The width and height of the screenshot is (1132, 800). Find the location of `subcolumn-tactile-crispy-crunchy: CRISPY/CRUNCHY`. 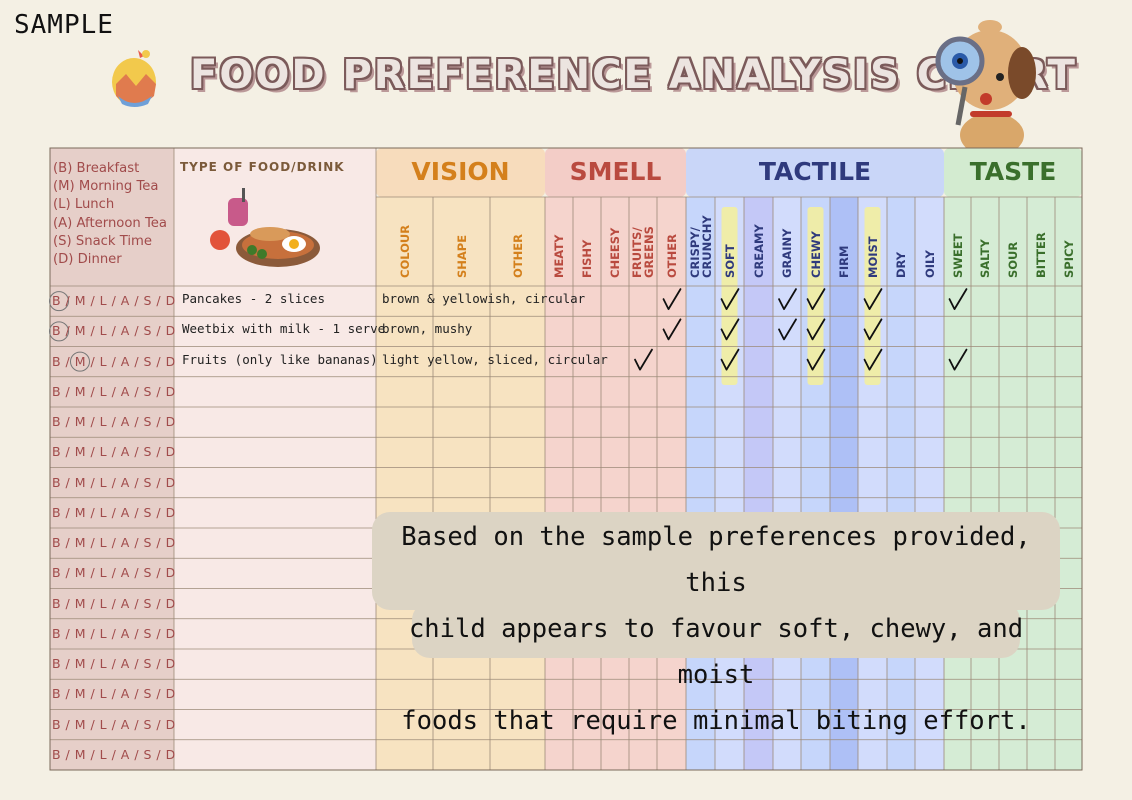

subcolumn-tactile-crispy-crunchy: CRISPY/CRUNCHY is located at coordinates (700, 246).